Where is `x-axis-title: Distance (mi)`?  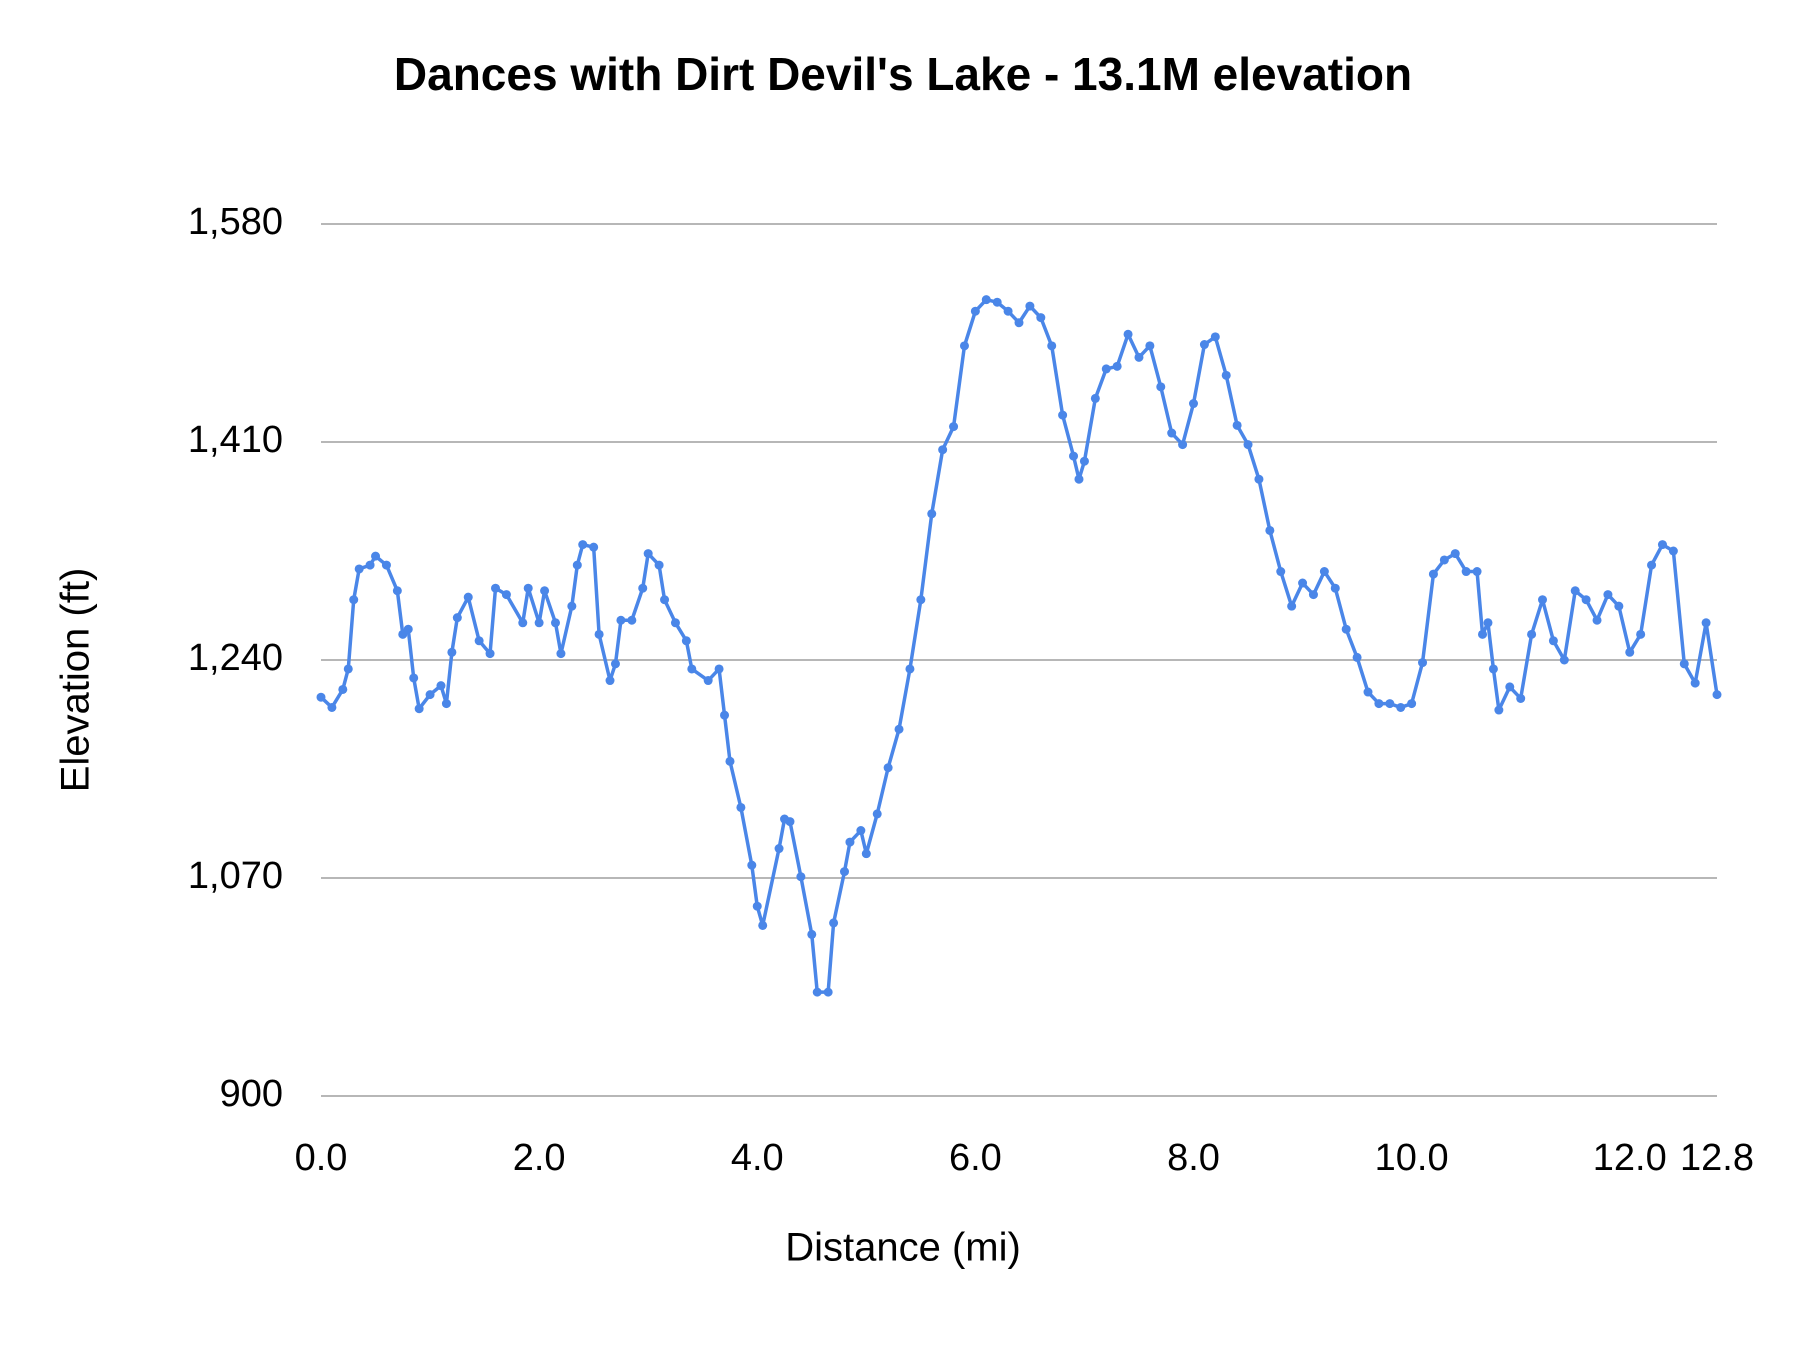 x-axis-title: Distance (mi) is located at coordinates (903, 1248).